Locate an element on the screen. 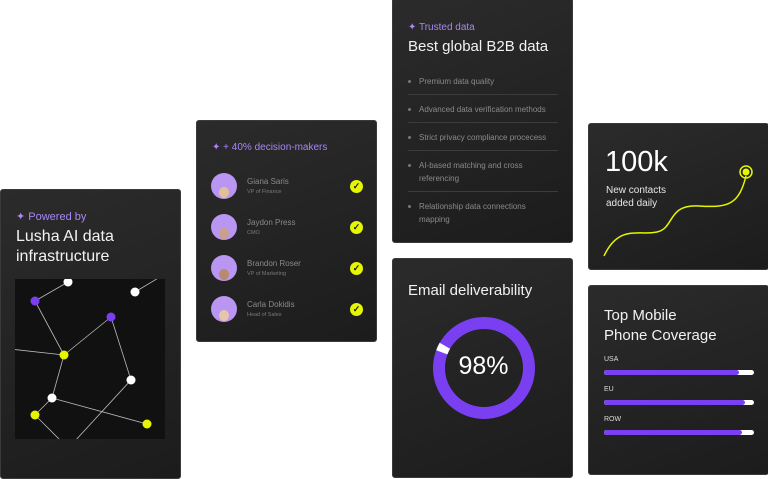 This screenshot has width=768, height=479. trusted-title: Best global B2B data is located at coordinates (478, 46).